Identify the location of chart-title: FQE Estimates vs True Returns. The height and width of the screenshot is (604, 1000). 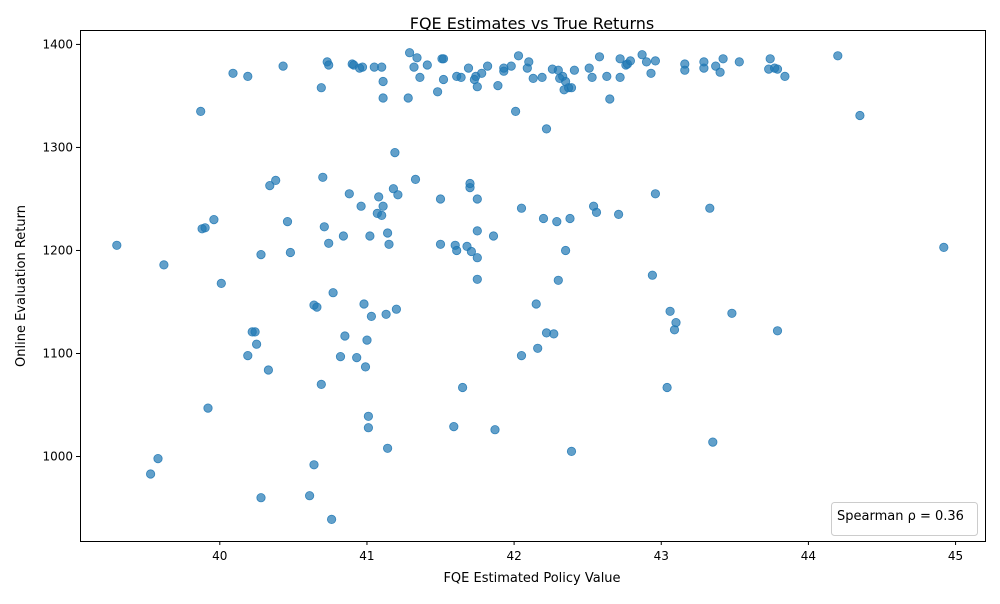
(532, 23).